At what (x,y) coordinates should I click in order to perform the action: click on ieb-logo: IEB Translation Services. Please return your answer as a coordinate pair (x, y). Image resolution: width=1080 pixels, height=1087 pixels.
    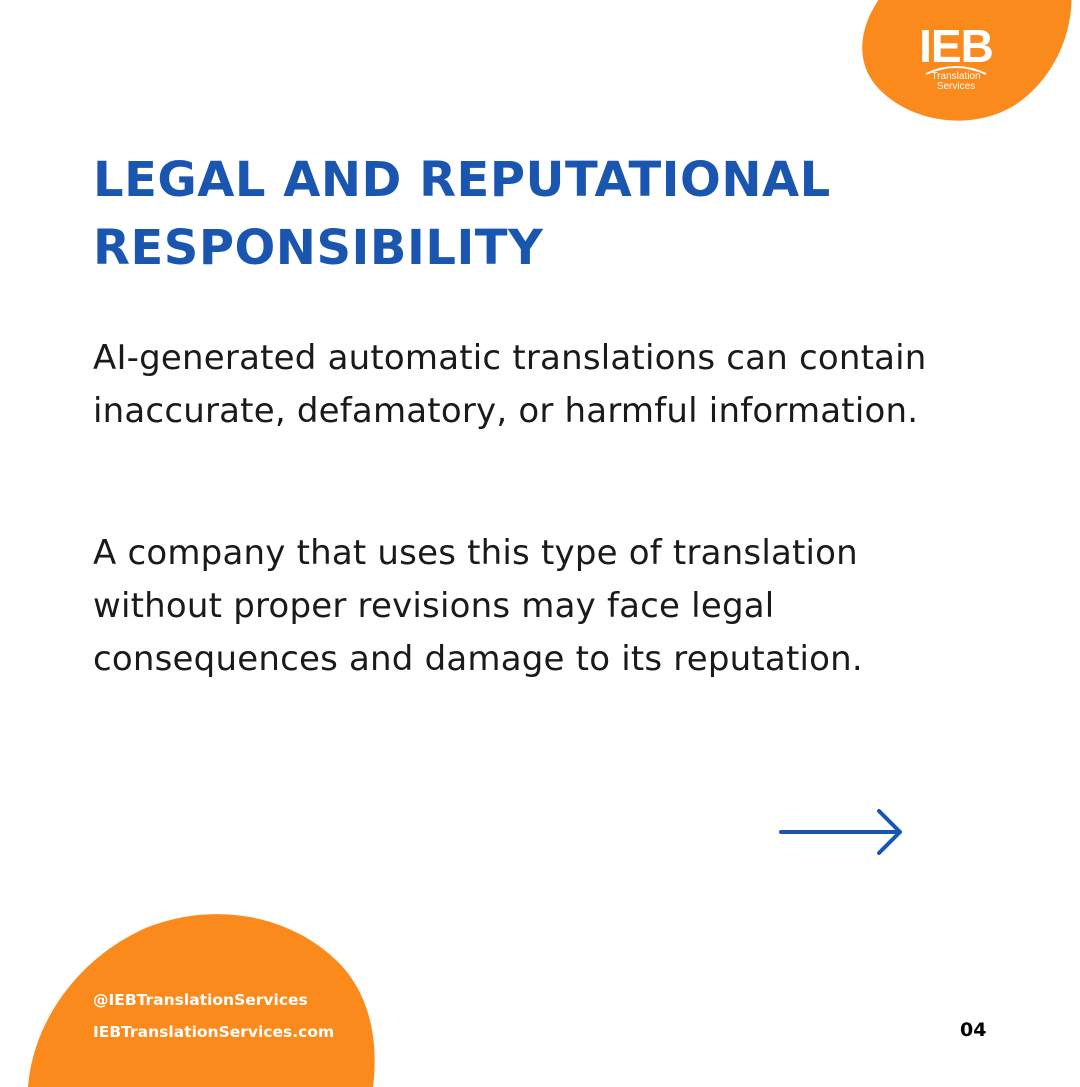
    Looking at the image, I should click on (956, 57).